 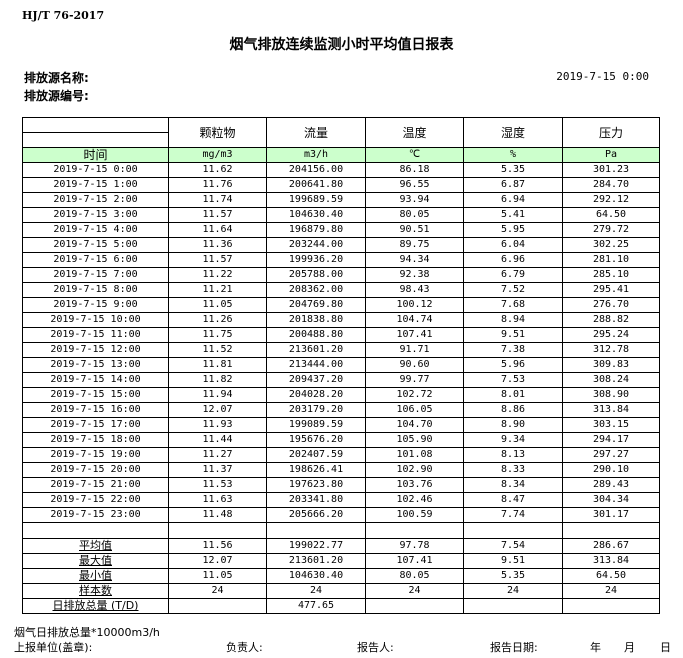 What do you see at coordinates (513, 320) in the screenshot?
I see `value-cell: 8.94` at bounding box center [513, 320].